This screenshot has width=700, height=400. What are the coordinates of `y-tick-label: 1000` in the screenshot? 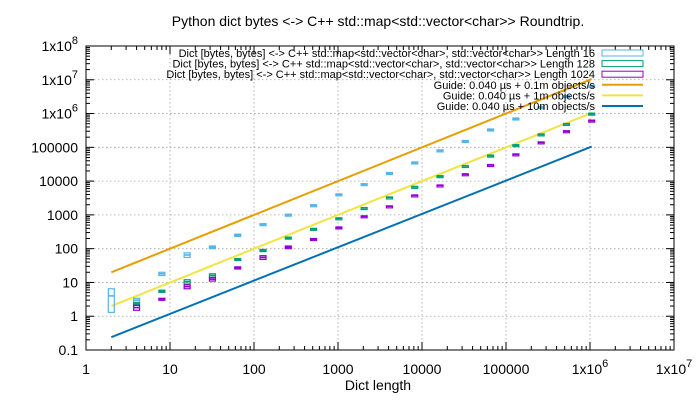 It's located at (62, 215).